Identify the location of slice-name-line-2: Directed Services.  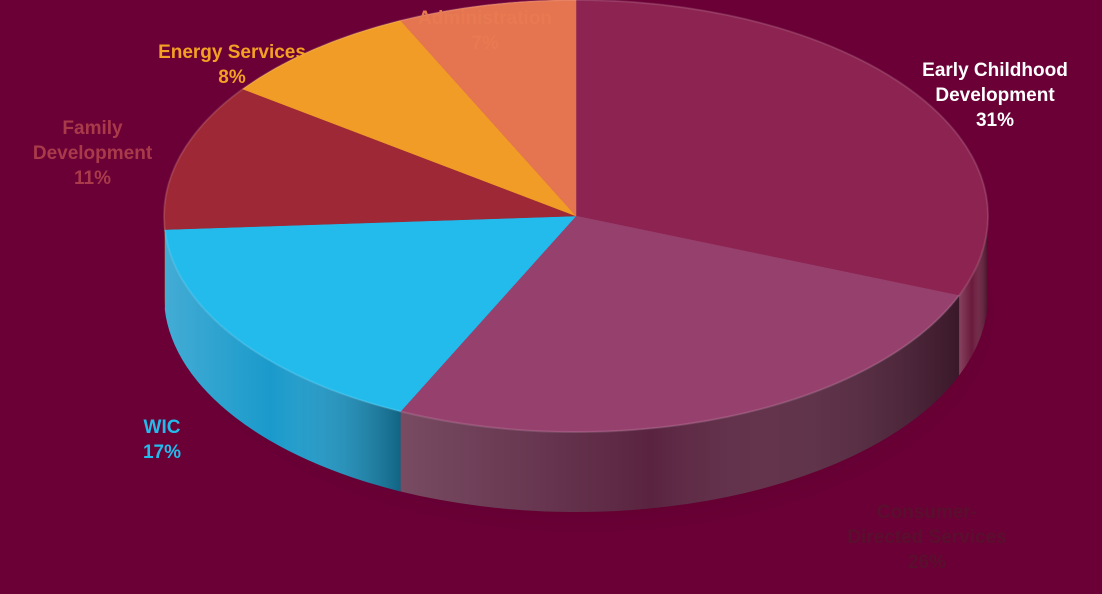
(927, 537).